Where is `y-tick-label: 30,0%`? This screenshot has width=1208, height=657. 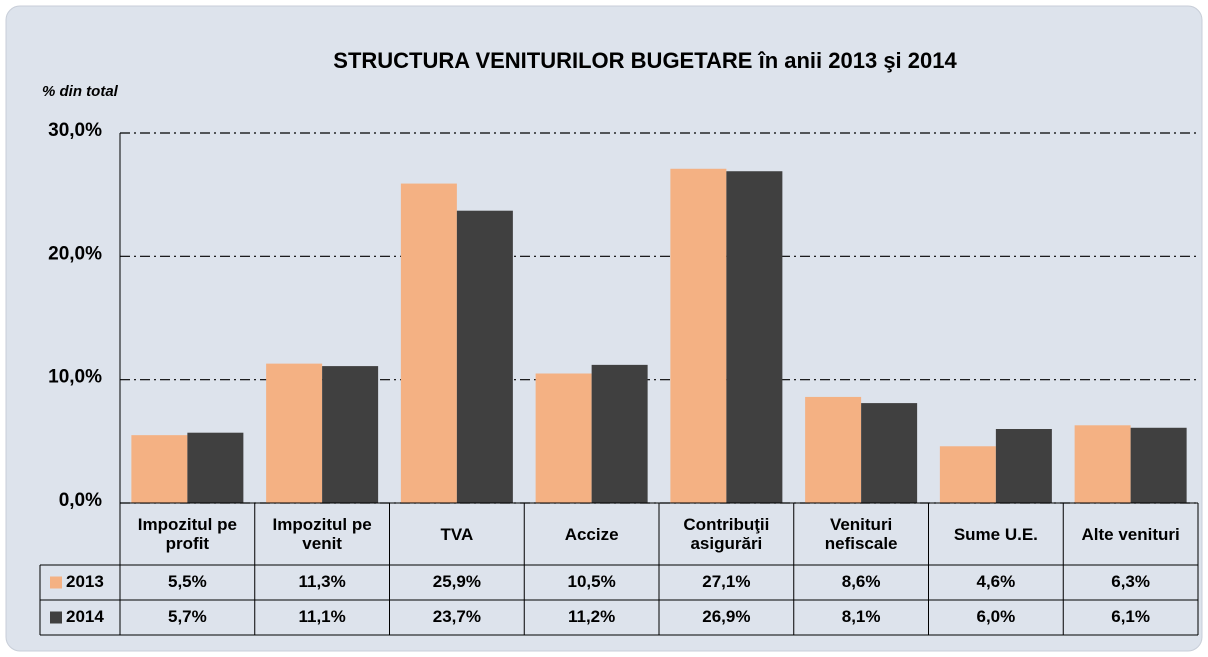
y-tick-label: 30,0% is located at coordinates (75, 130).